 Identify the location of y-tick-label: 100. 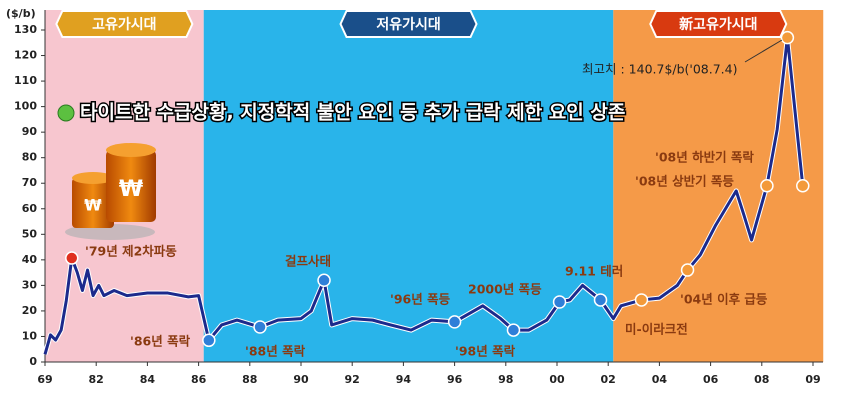
(25, 106).